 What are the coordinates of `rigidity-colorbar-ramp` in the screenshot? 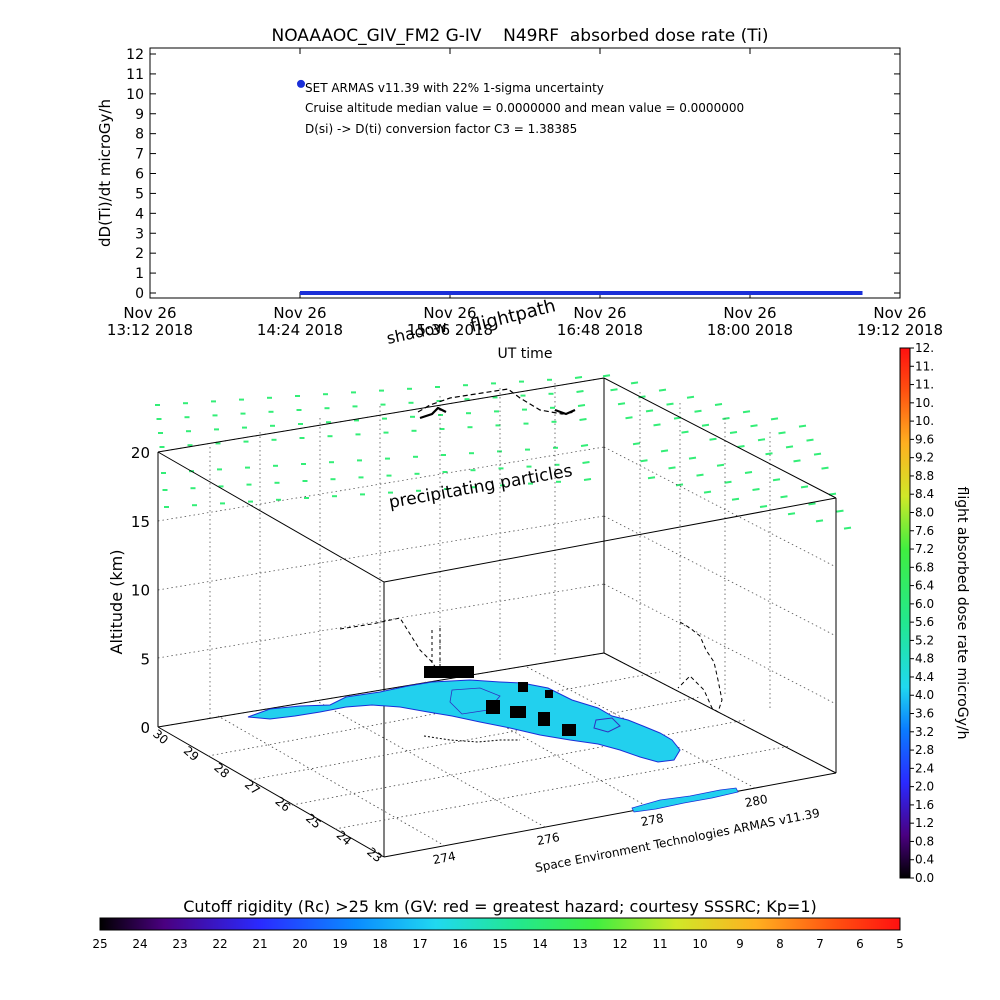 It's located at (500, 924).